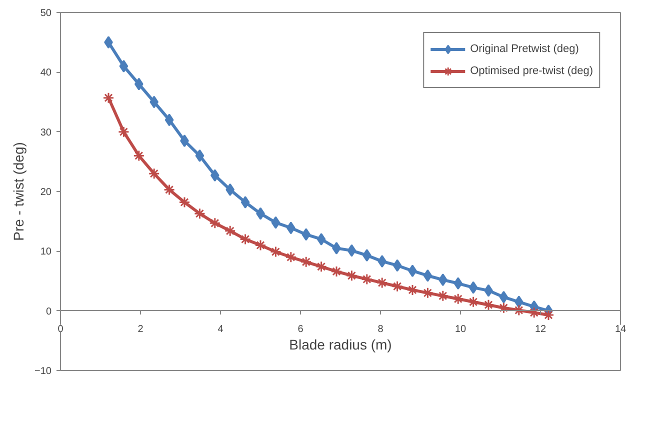  Describe the element at coordinates (18, 191) in the screenshot. I see `y-axis-title: Pre - twist (deg)` at that location.